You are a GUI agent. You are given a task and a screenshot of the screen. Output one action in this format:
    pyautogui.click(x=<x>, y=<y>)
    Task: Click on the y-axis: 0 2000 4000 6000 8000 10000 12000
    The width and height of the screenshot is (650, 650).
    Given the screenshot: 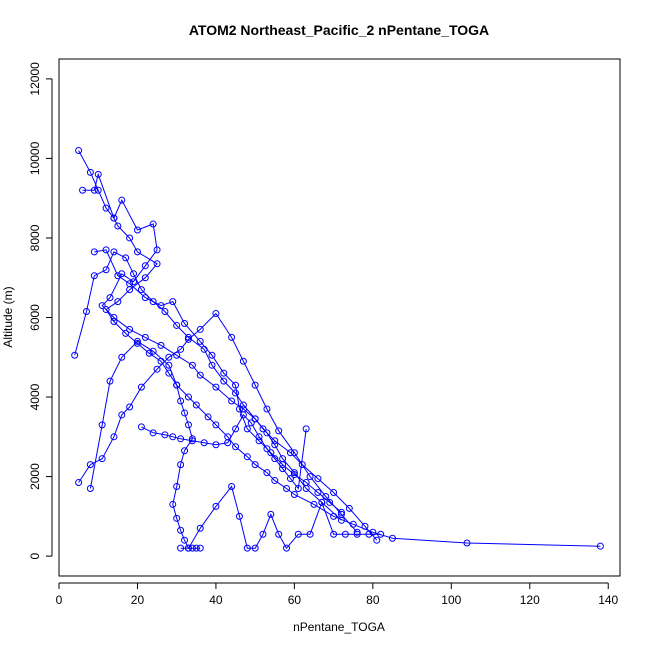 What is the action you would take?
    pyautogui.click(x=40, y=310)
    